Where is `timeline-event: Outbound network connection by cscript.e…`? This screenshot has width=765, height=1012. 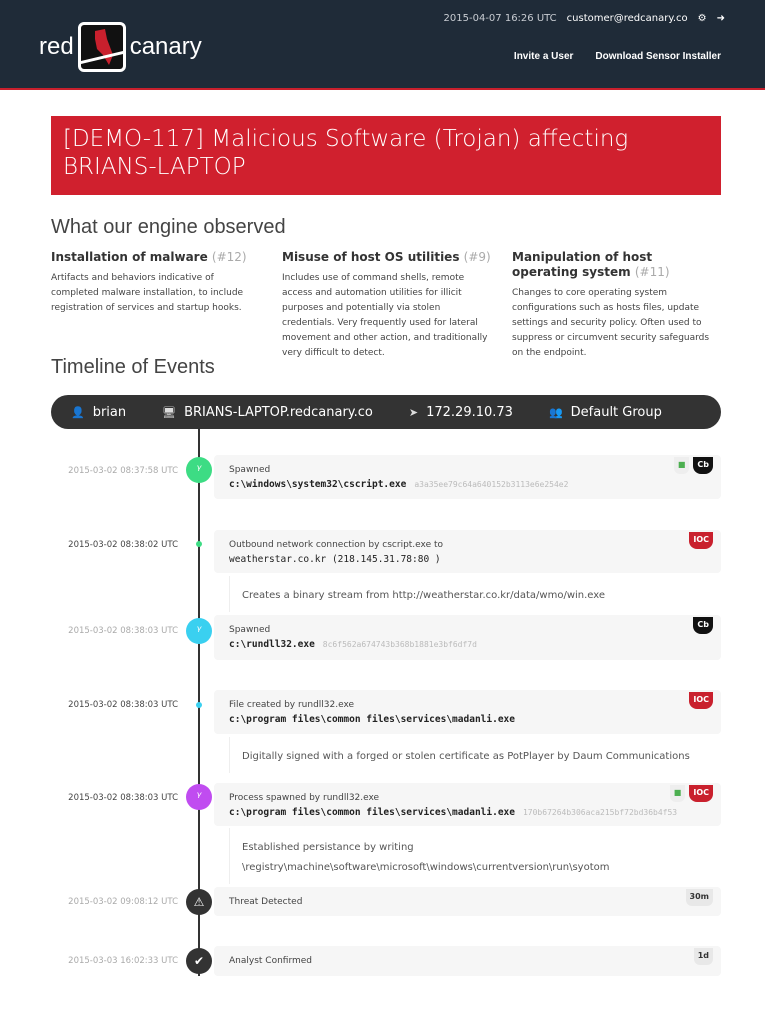
timeline-event: Outbound network connection by cscript.e… is located at coordinates (467, 551).